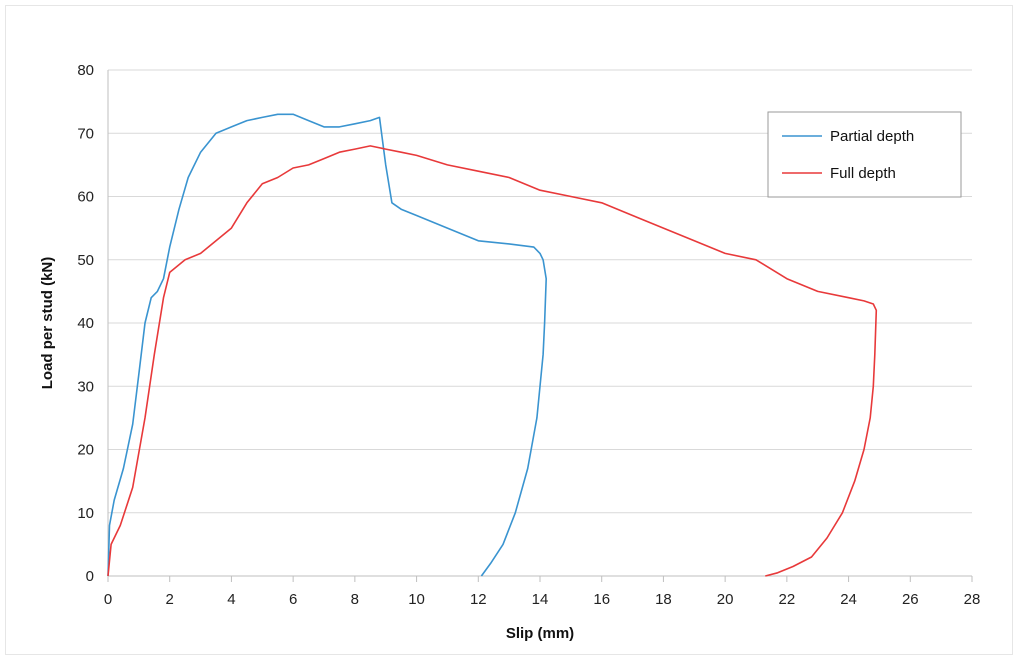 The width and height of the screenshot is (1022, 666). I want to click on y-tick-label: 40, so click(85, 323).